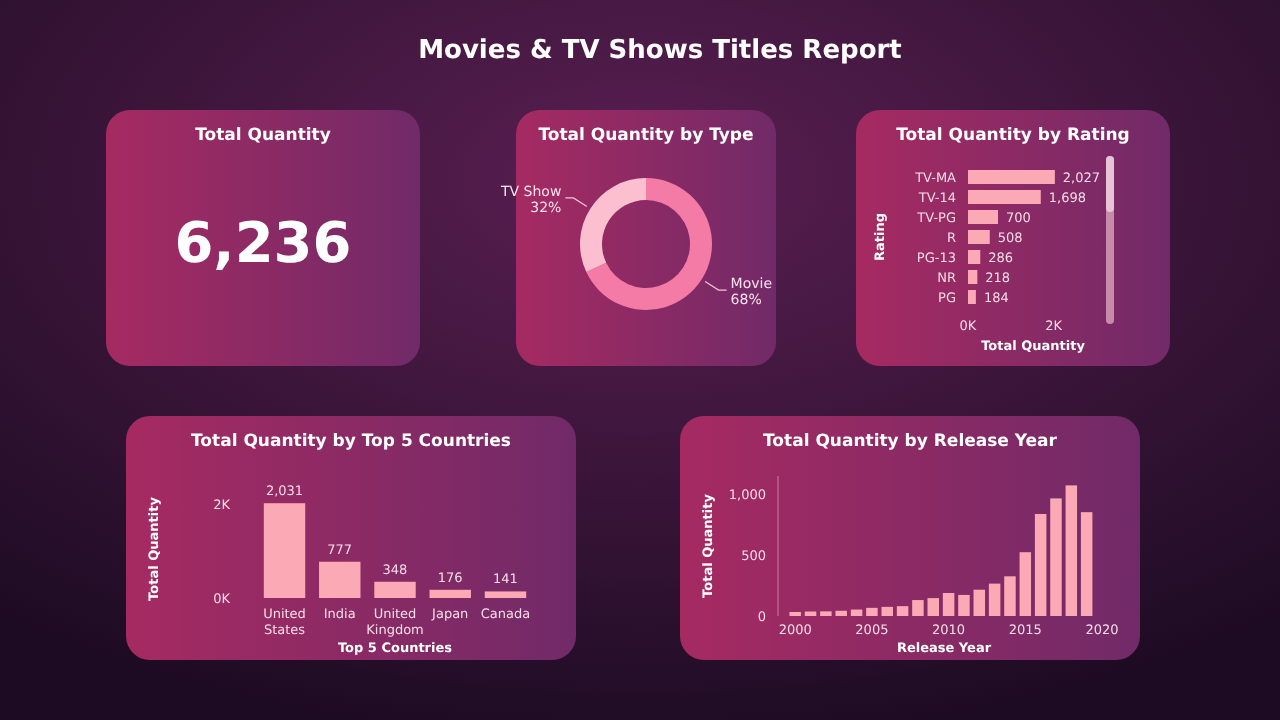 Image resolution: width=1280 pixels, height=720 pixels. What do you see at coordinates (911, 442) in the screenshot?
I see `chart-title: Total Quantity by Release Year` at bounding box center [911, 442].